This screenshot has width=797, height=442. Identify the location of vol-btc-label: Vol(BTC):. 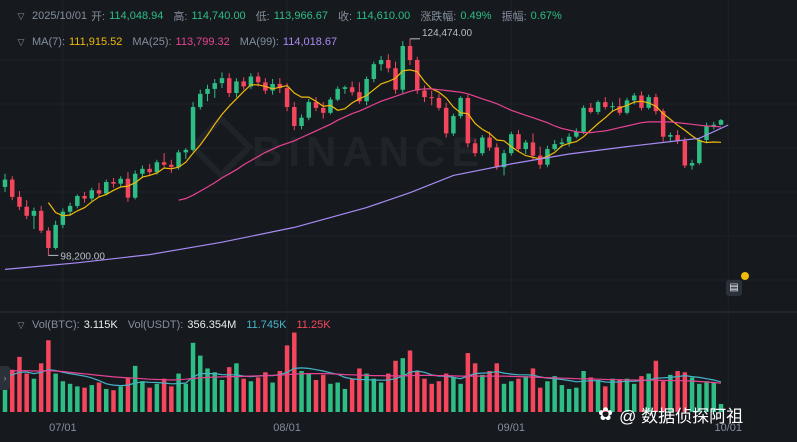
(56, 325).